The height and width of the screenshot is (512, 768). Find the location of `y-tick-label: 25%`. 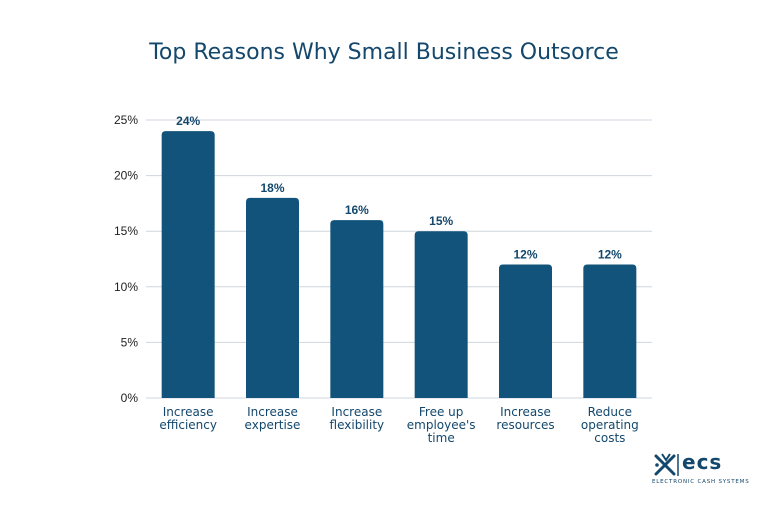

y-tick-label: 25% is located at coordinates (126, 120).